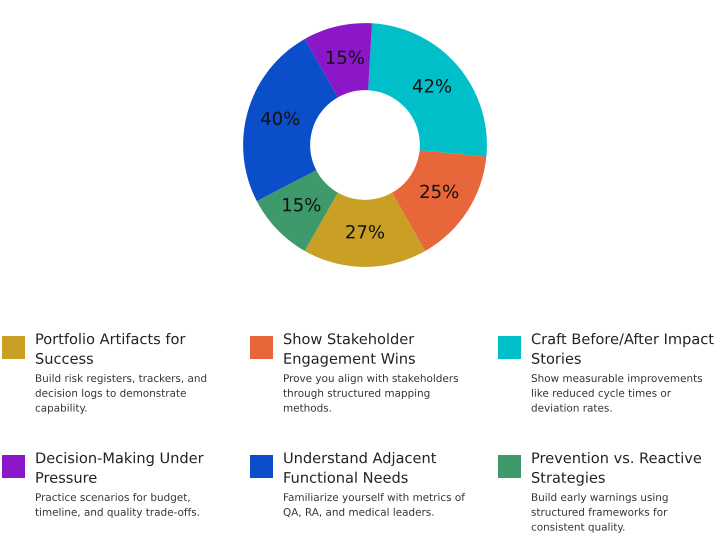 The image size is (726, 533). What do you see at coordinates (432, 86) in the screenshot?
I see `data-label: 42%` at bounding box center [432, 86].